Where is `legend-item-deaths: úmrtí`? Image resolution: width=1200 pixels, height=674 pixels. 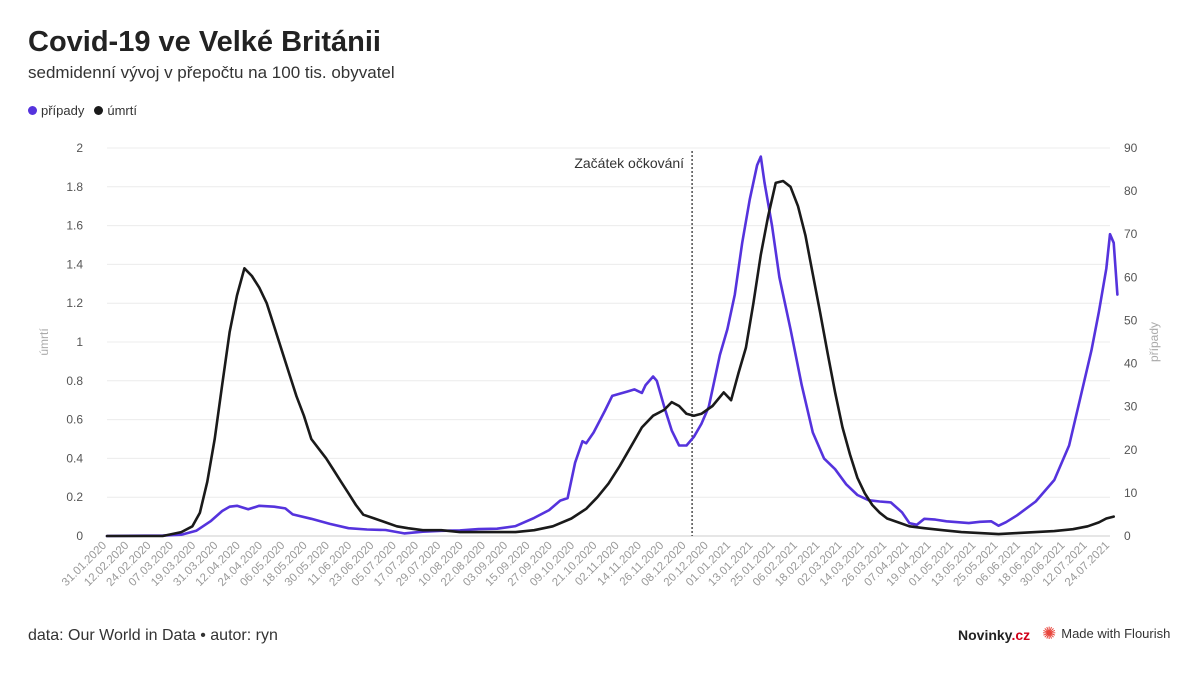
legend-item-deaths: úmrtí is located at coordinates (115, 110).